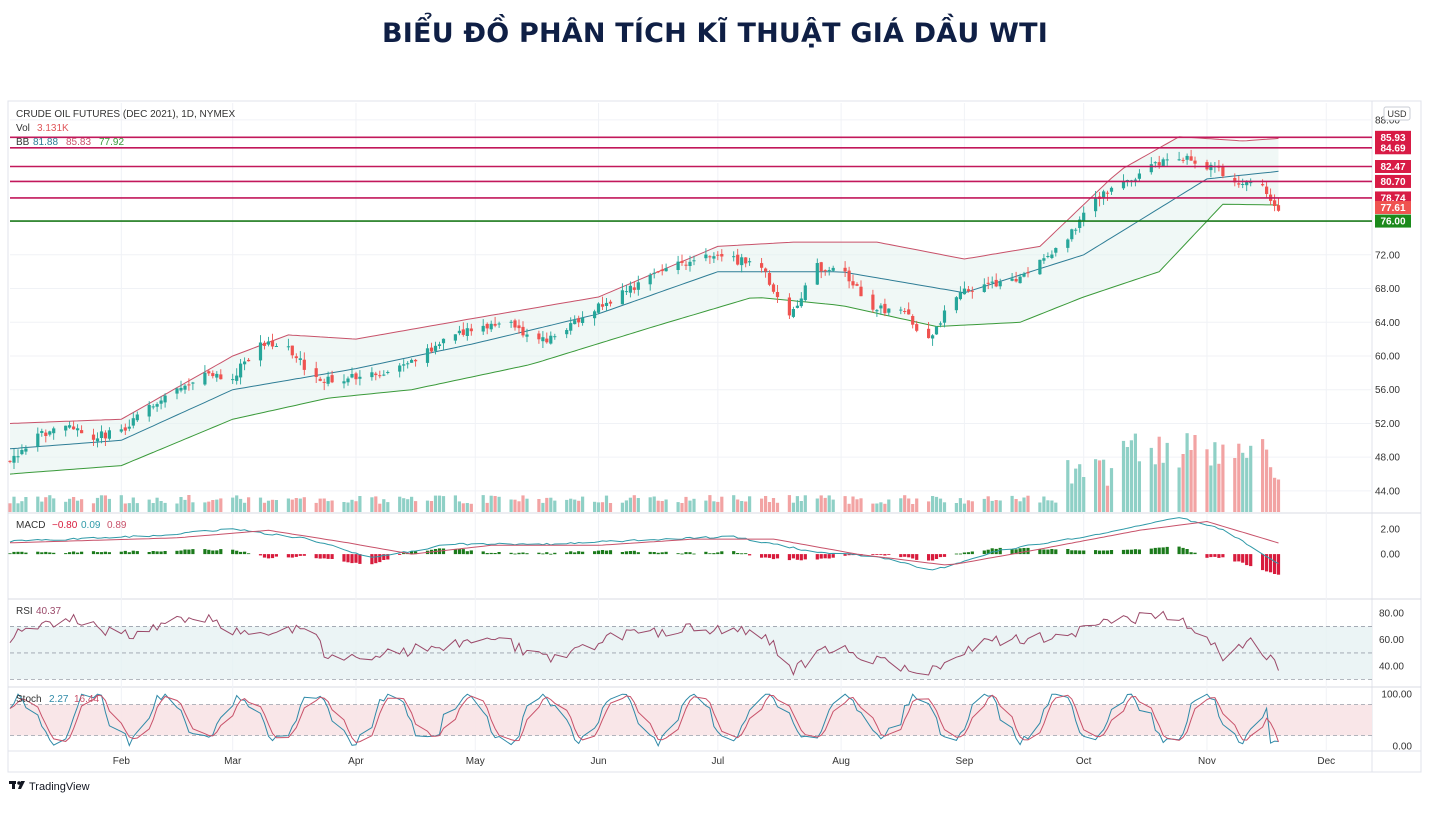  What do you see at coordinates (78, 142) in the screenshot?
I see `bb-legend-upper: 85.83` at bounding box center [78, 142].